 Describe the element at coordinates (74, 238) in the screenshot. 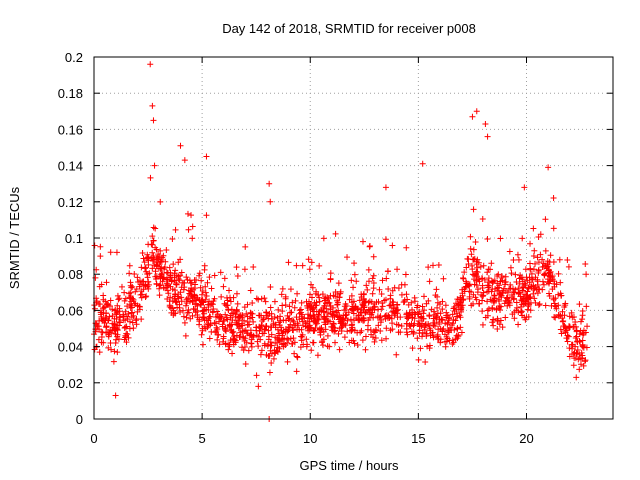

I see `y-tick-label: 0.1` at that location.